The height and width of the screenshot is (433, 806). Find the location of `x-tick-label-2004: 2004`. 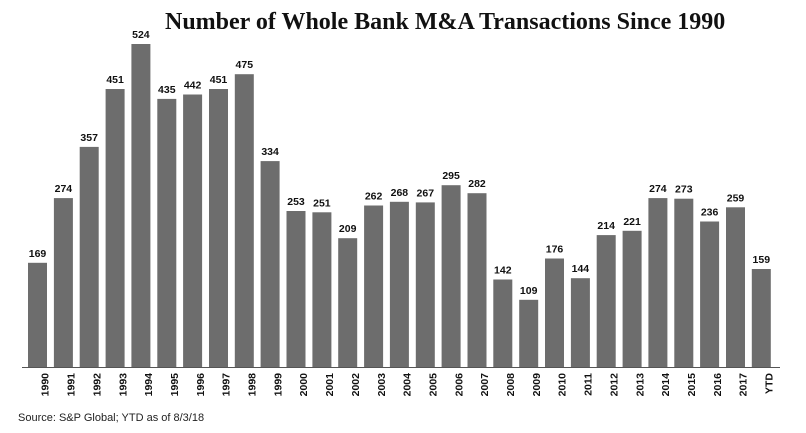

x-tick-label-2004: 2004 is located at coordinates (408, 385).